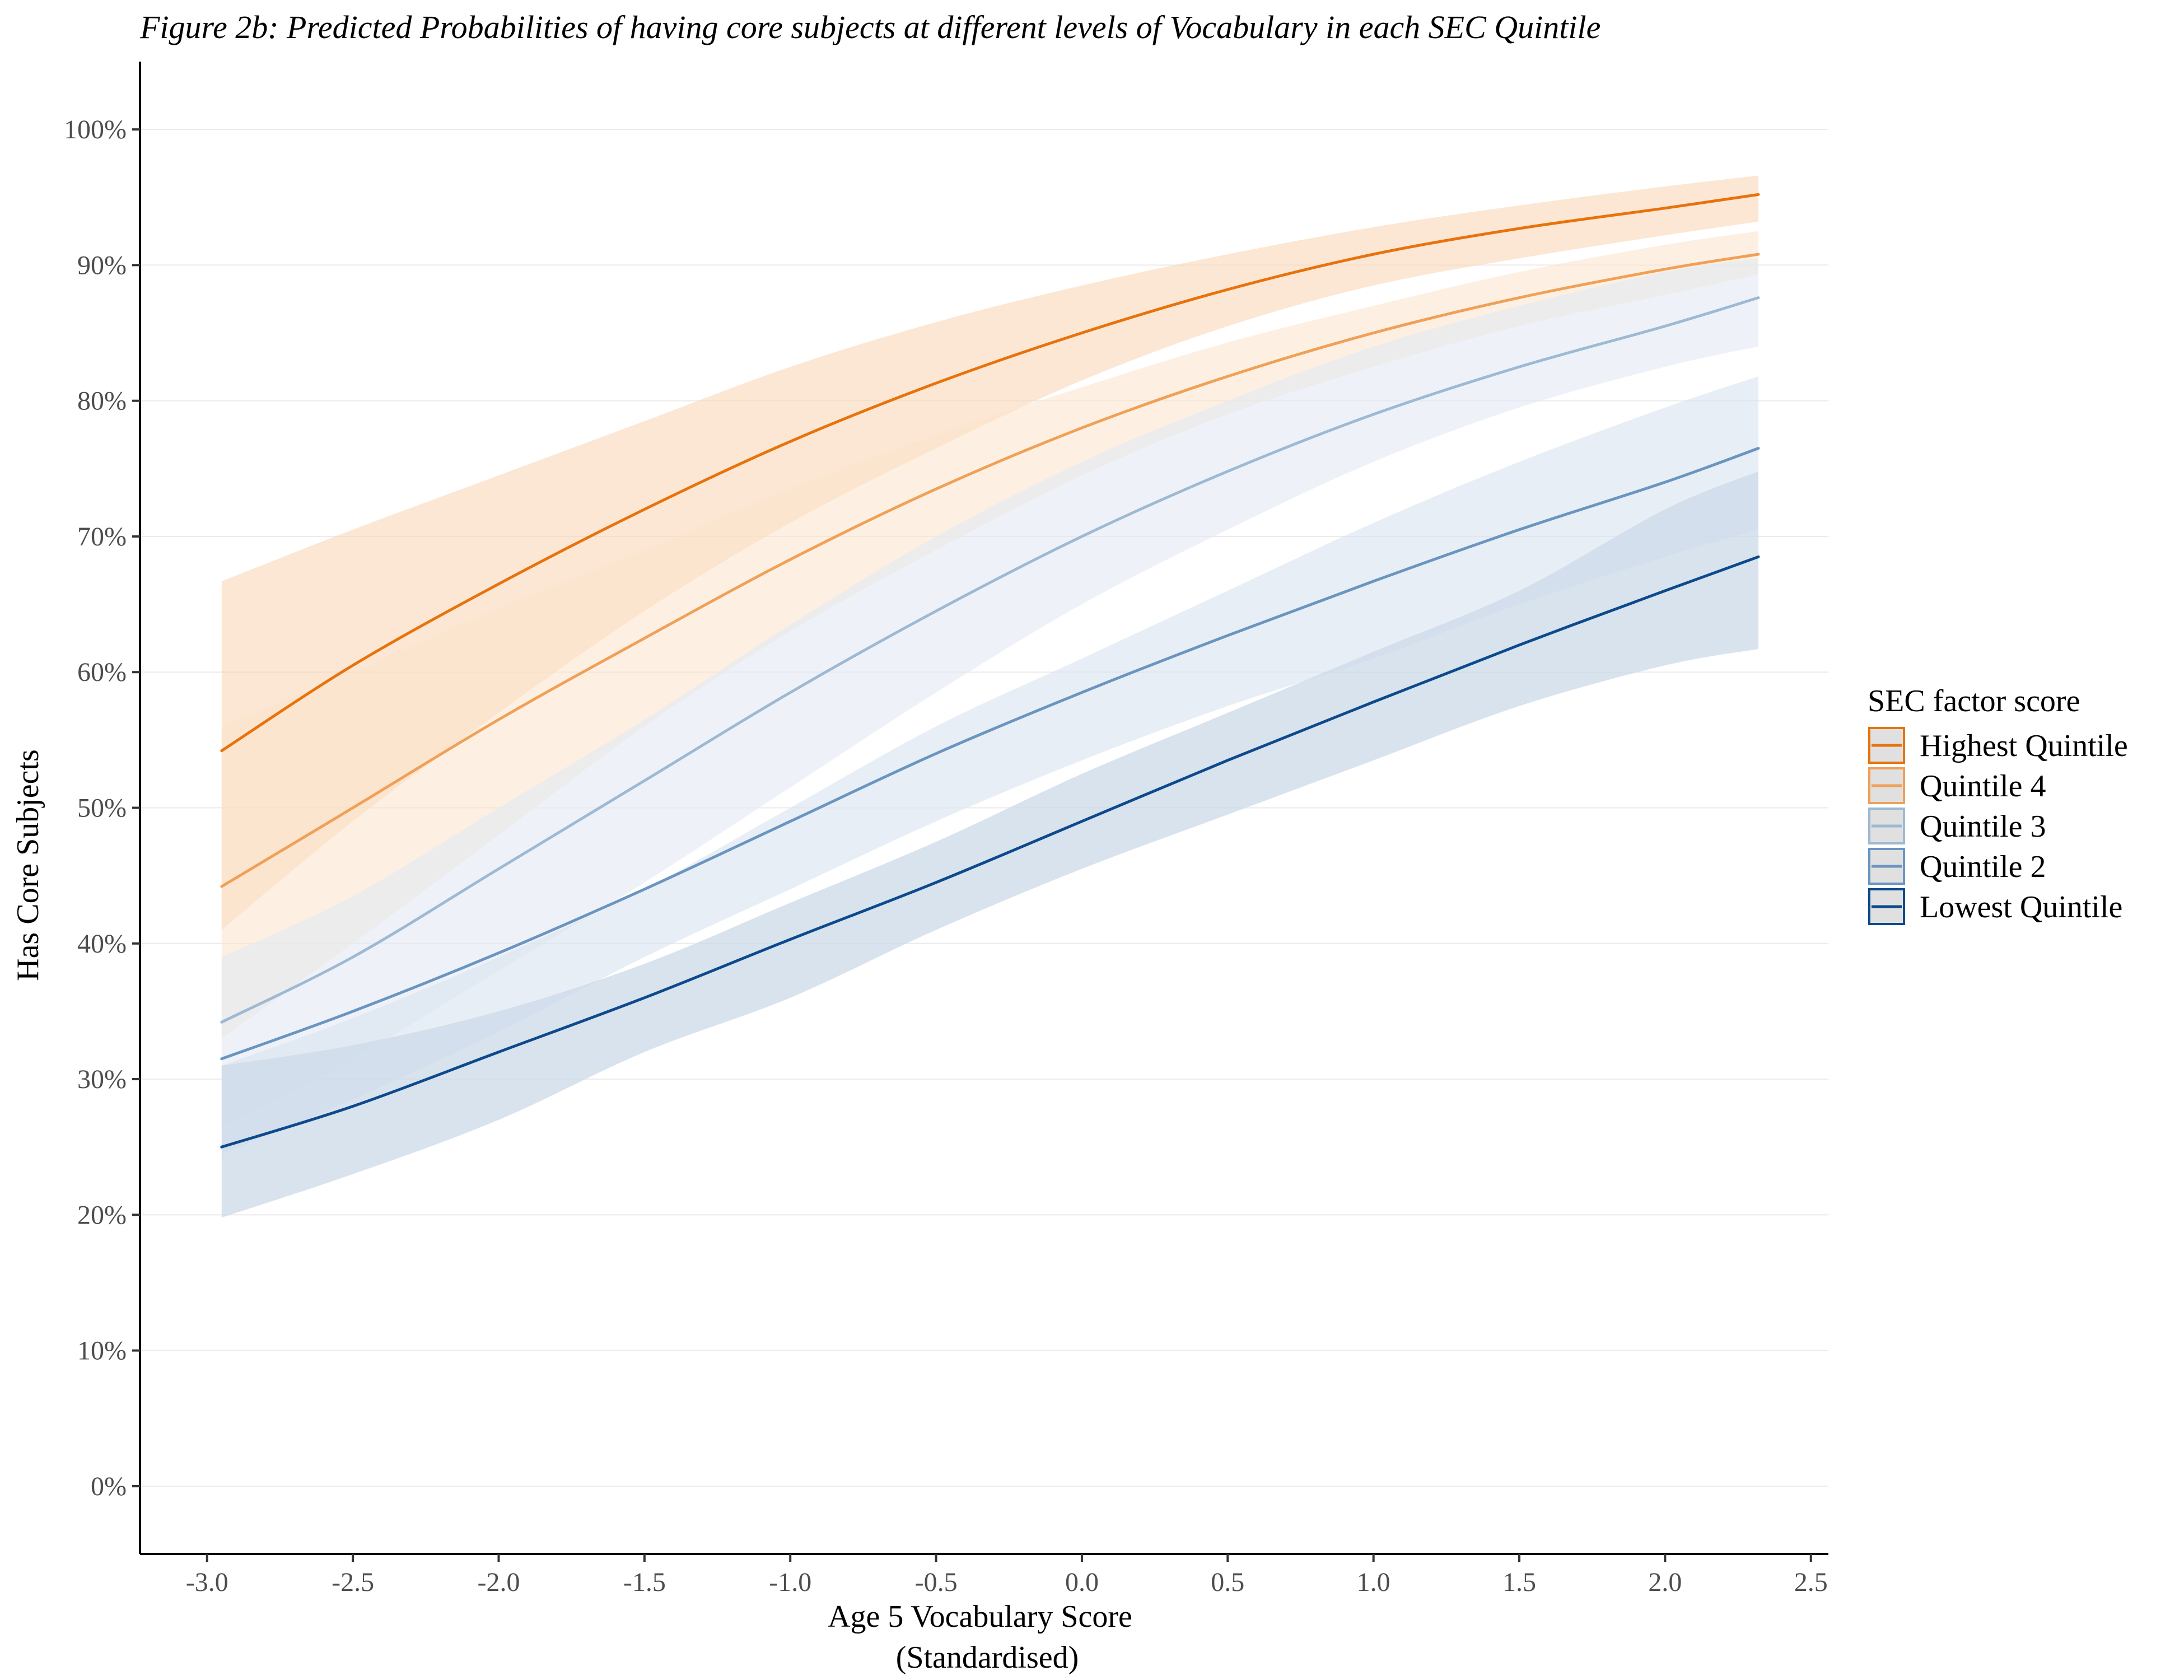  Describe the element at coordinates (499, 1582) in the screenshot. I see `x-tick-label: -2.0` at that location.